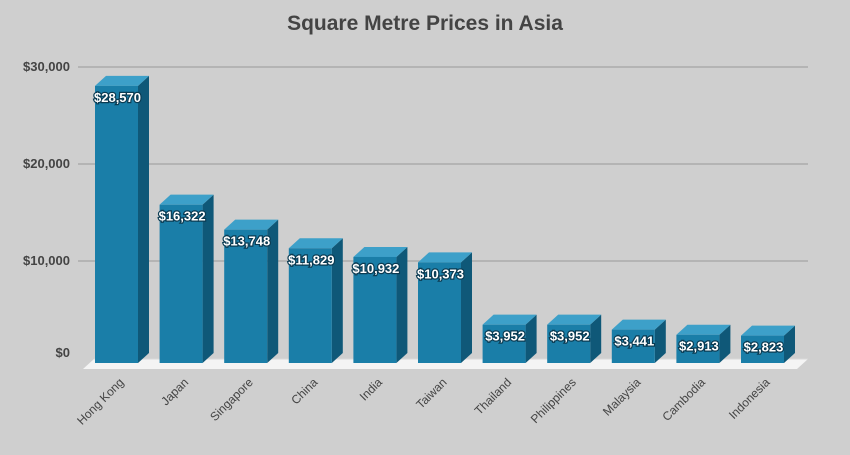  Describe the element at coordinates (117, 97) in the screenshot. I see `data-label: $28,570` at that location.